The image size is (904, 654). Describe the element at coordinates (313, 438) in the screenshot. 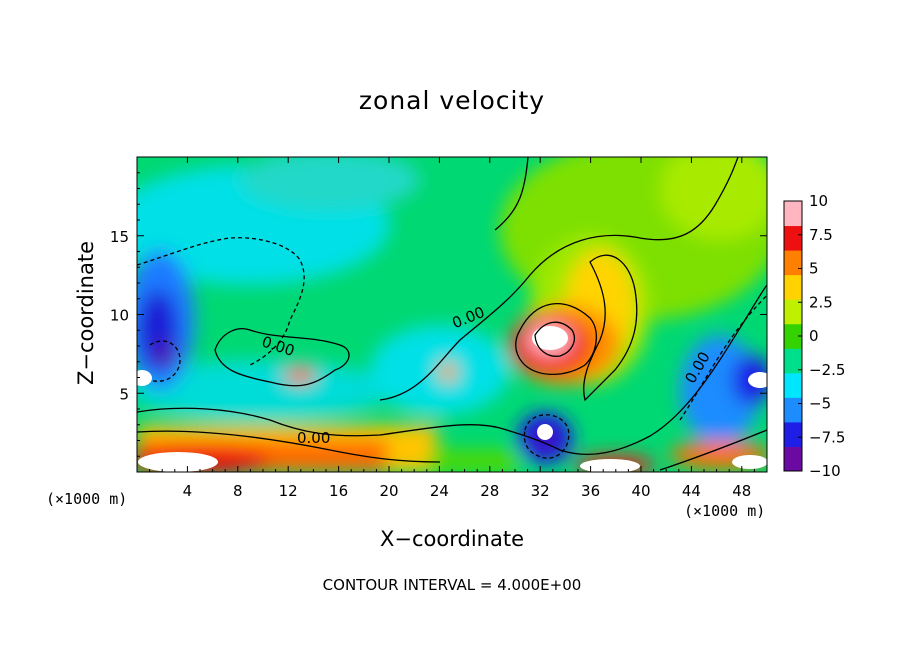

I see `contour-label-3: 0.00` at that location.